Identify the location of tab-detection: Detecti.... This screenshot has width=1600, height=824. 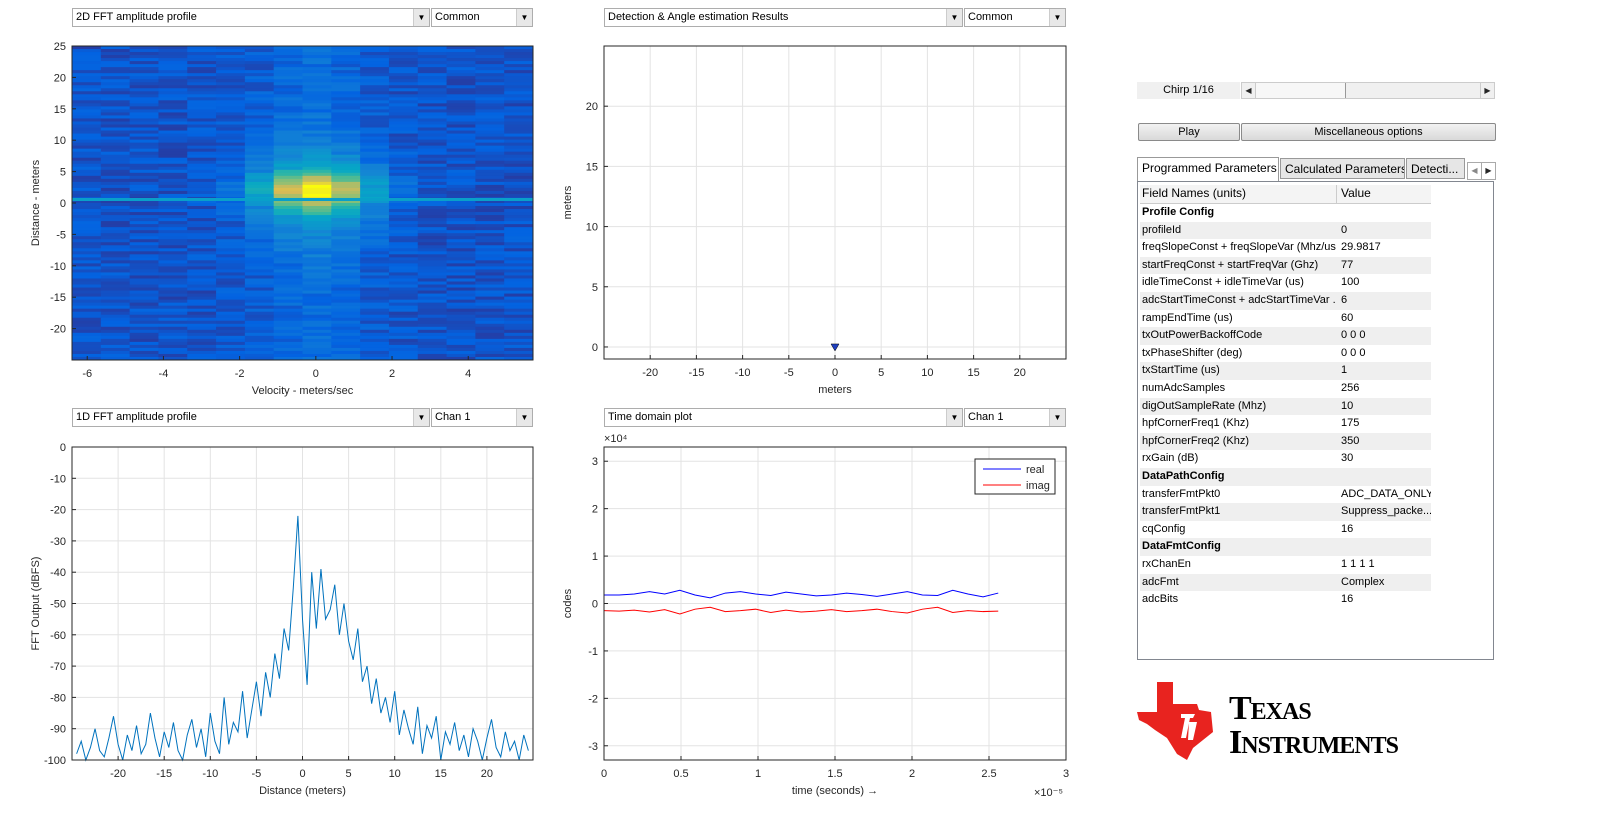
(1435, 168).